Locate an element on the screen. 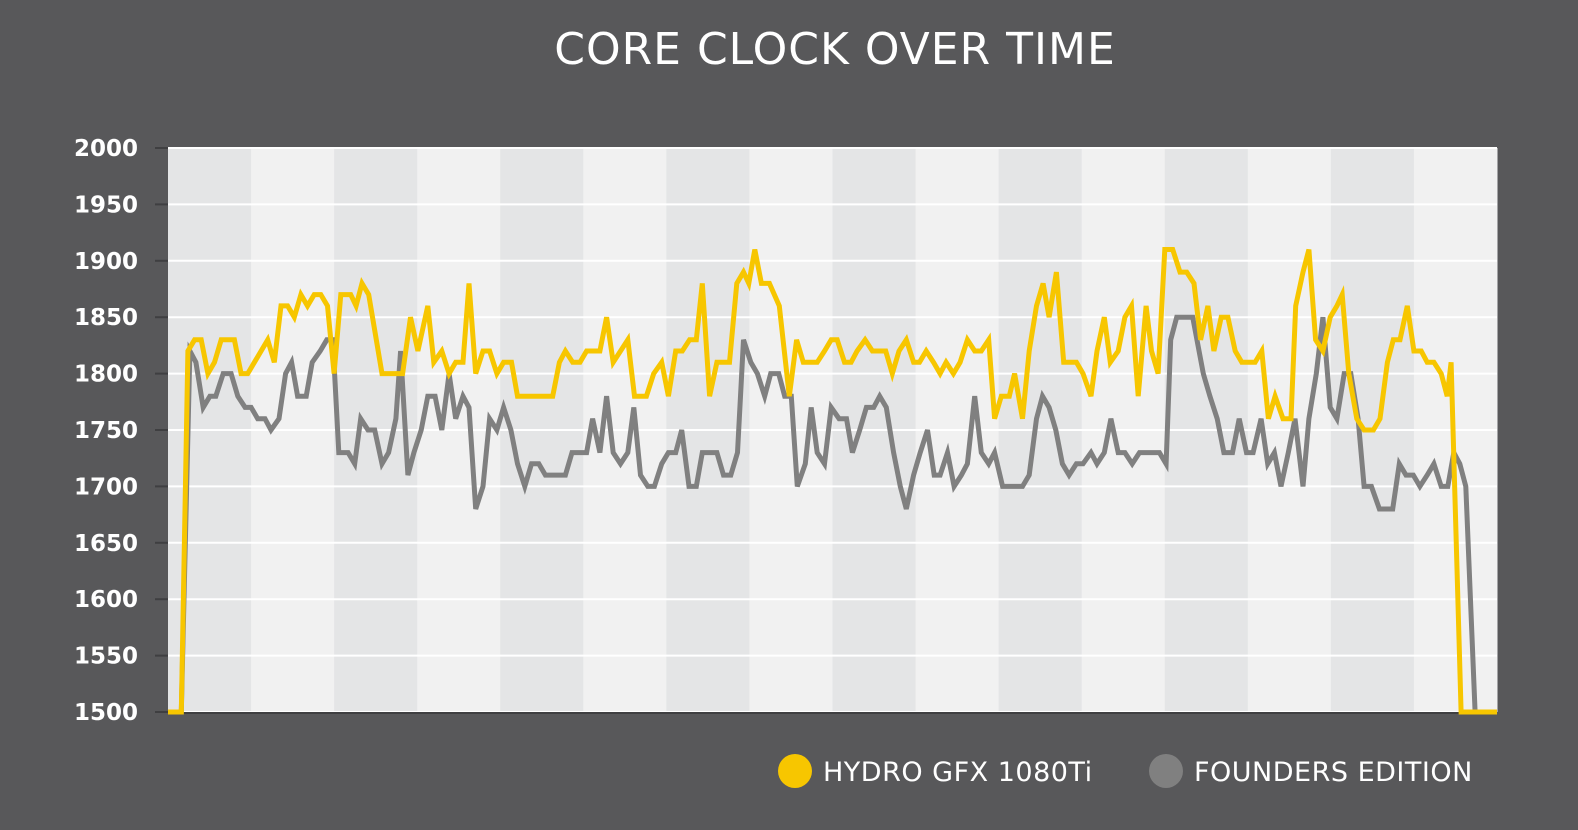 Image resolution: width=1578 pixels, height=830 pixels. legend-swatch-hydro is located at coordinates (795, 771).